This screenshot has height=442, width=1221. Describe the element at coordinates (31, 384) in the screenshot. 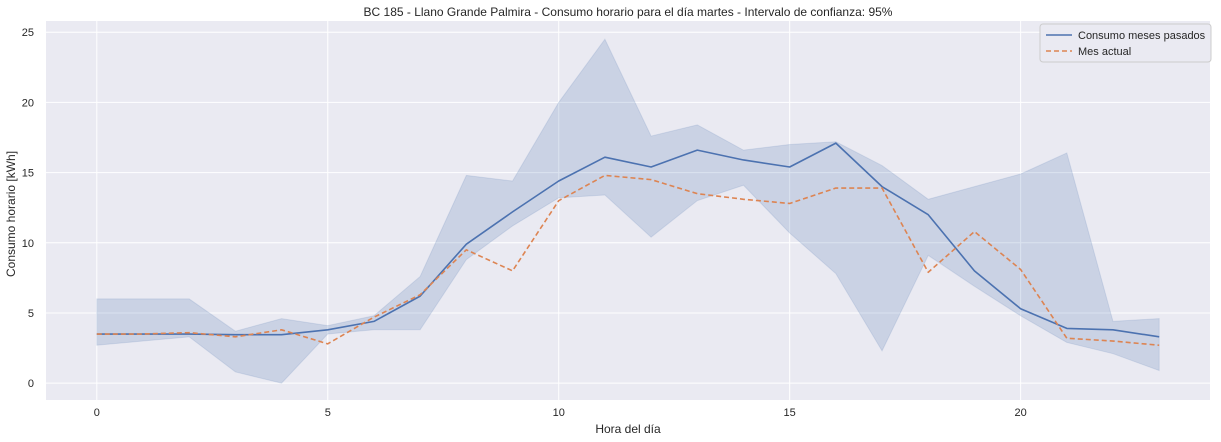

I see `y-tick-label: 0` at that location.